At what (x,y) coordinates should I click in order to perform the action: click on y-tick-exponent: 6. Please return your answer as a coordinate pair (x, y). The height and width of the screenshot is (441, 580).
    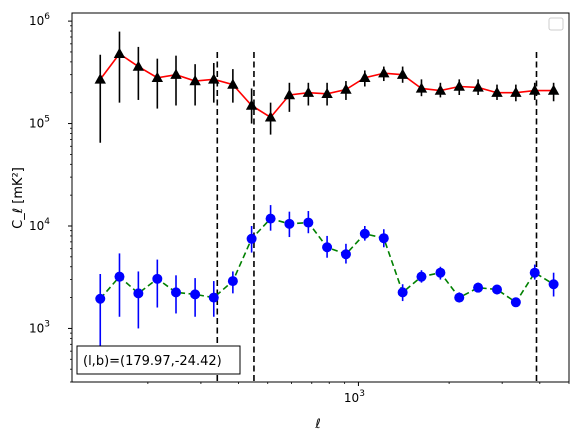
    Looking at the image, I should click on (47, 17).